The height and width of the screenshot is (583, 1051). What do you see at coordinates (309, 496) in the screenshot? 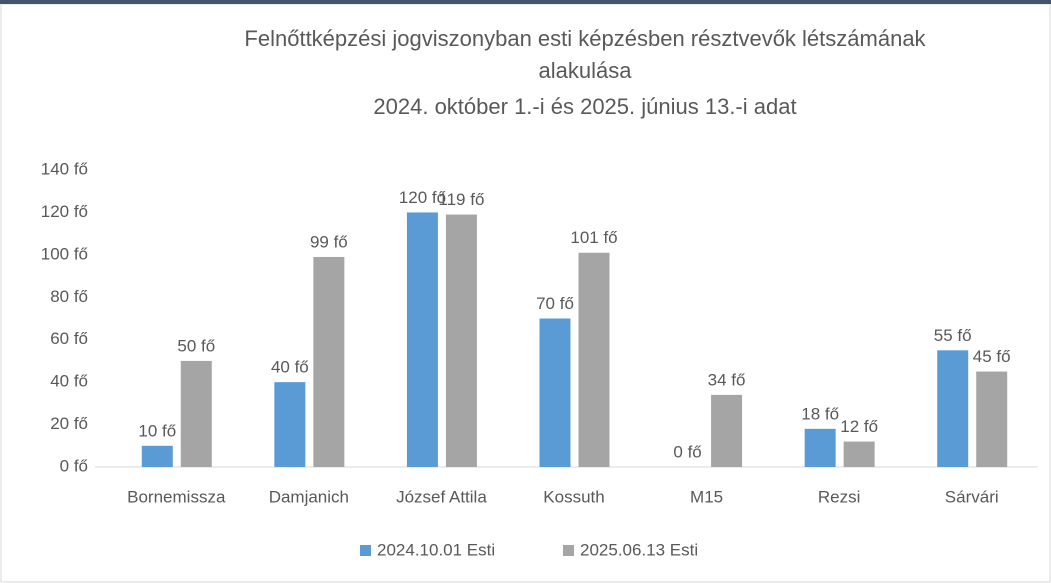
I see `x-tick-label: Damjanich` at bounding box center [309, 496].